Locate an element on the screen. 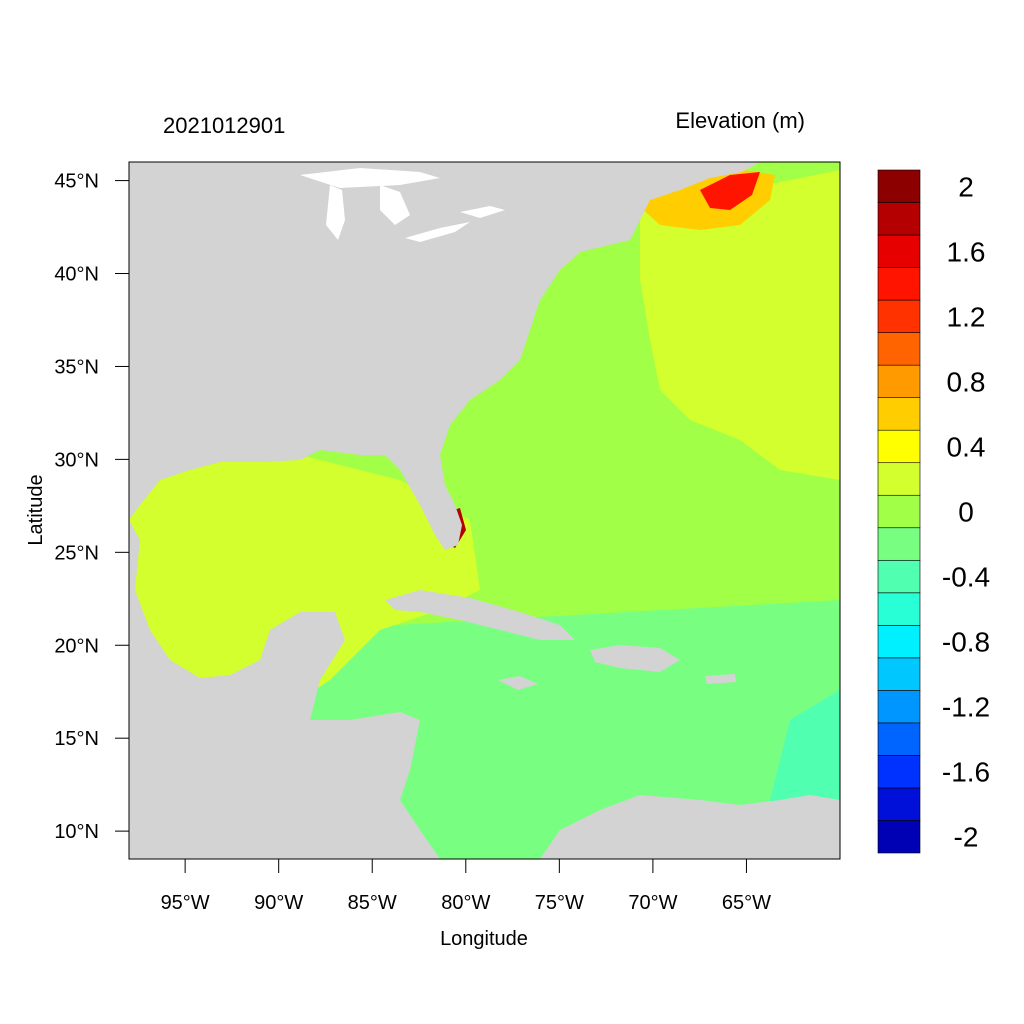  y-tick-label: 15°N is located at coordinates (76, 739).